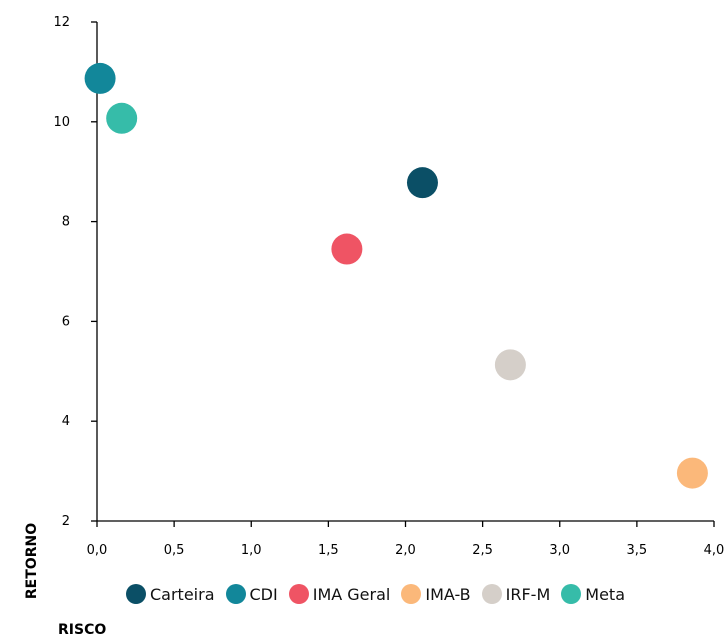 Image resolution: width=727 pixels, height=640 pixels. Describe the element at coordinates (714, 550) in the screenshot. I see `x-tick-label: 4,0` at that location.